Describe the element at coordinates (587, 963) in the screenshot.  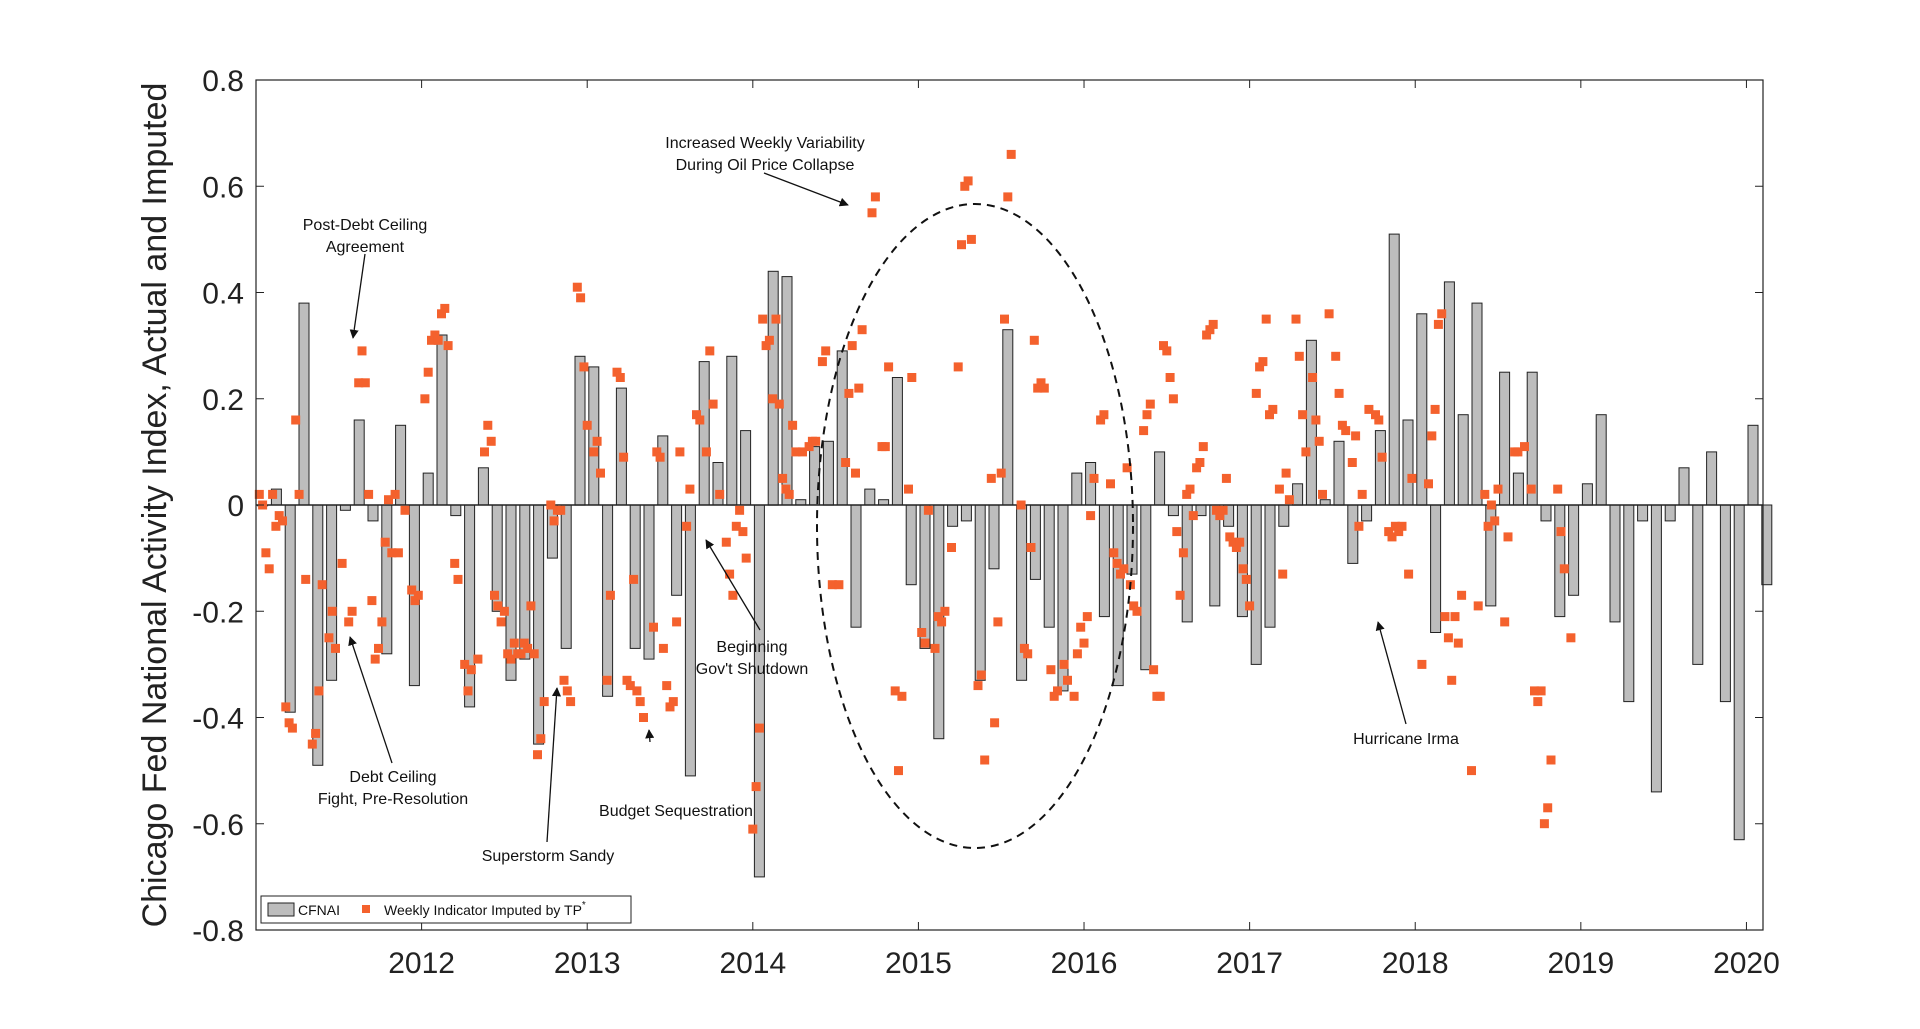
I see `x-tick-label: 2013` at that location.